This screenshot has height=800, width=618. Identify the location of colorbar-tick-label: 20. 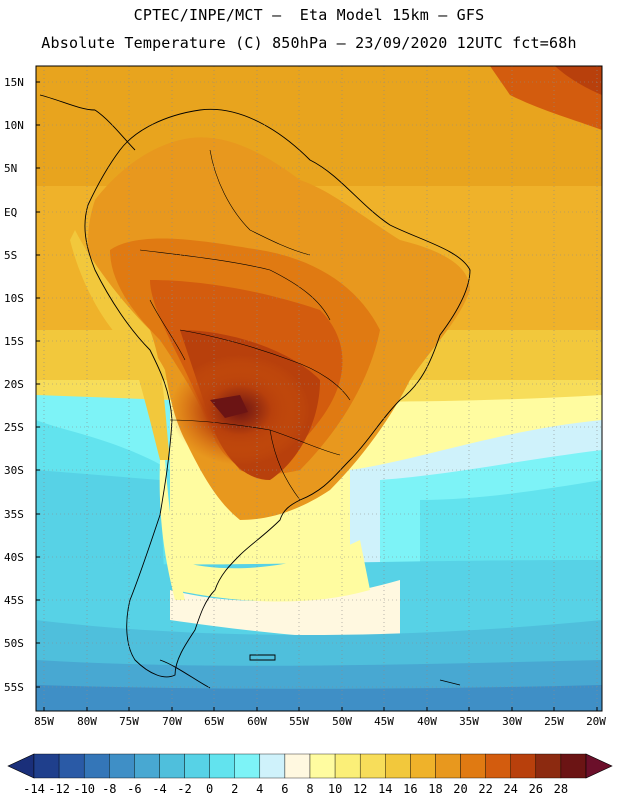
(460, 789).